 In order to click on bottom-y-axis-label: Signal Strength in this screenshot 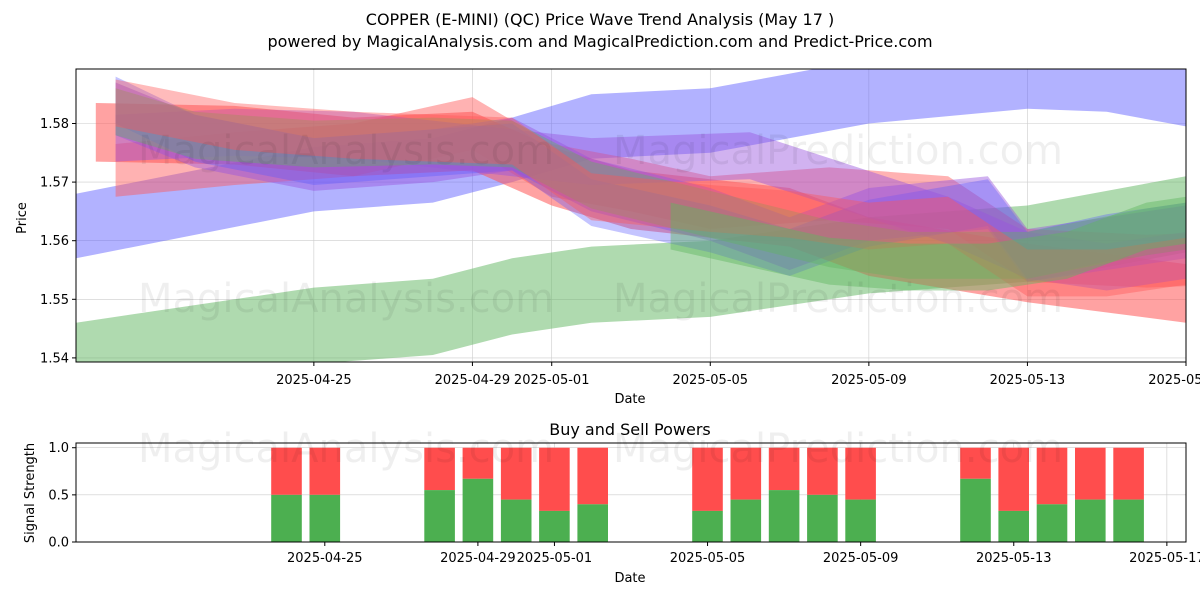, I will do `click(30, 493)`.